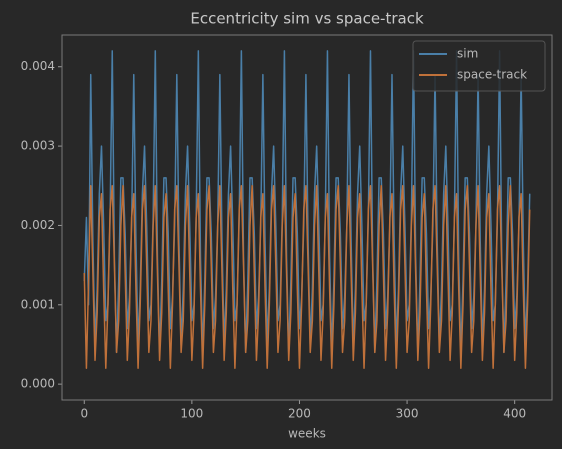 The width and height of the screenshot is (562, 449). I want to click on y-tick-label: 0.002, so click(38, 225).